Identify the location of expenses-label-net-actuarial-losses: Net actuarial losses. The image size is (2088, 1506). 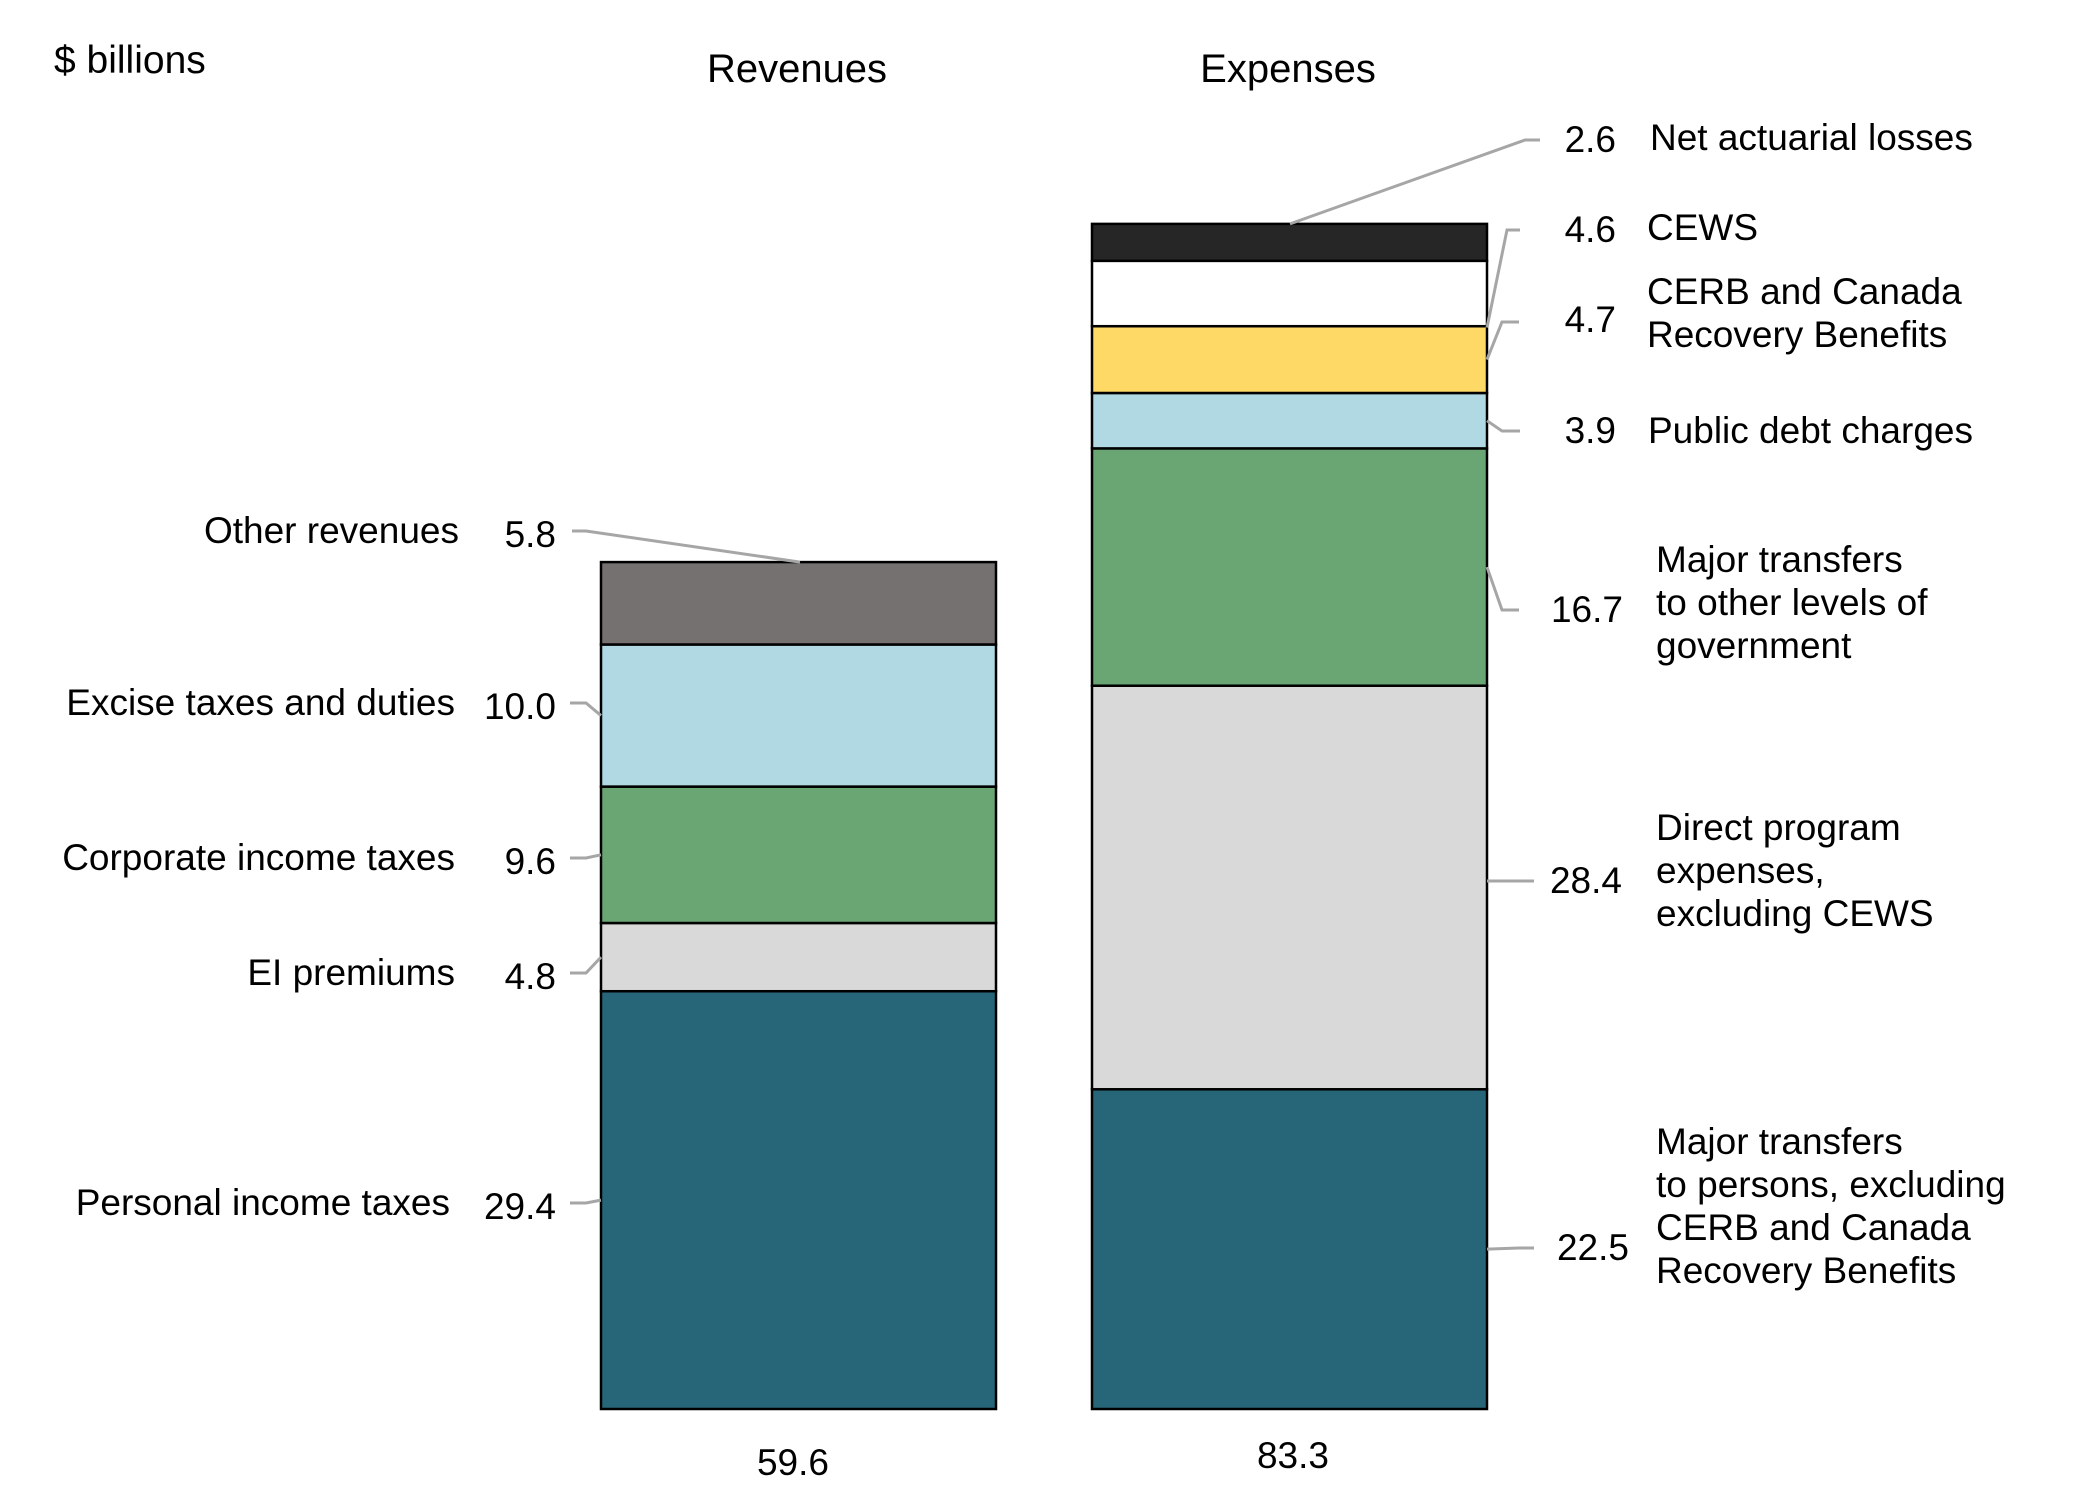
(1811, 137).